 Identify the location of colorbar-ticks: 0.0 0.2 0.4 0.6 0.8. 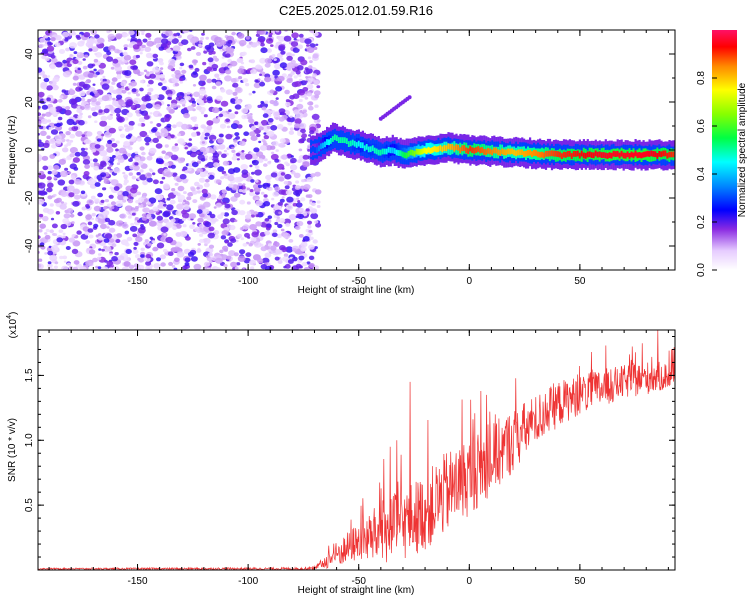
(706, 174).